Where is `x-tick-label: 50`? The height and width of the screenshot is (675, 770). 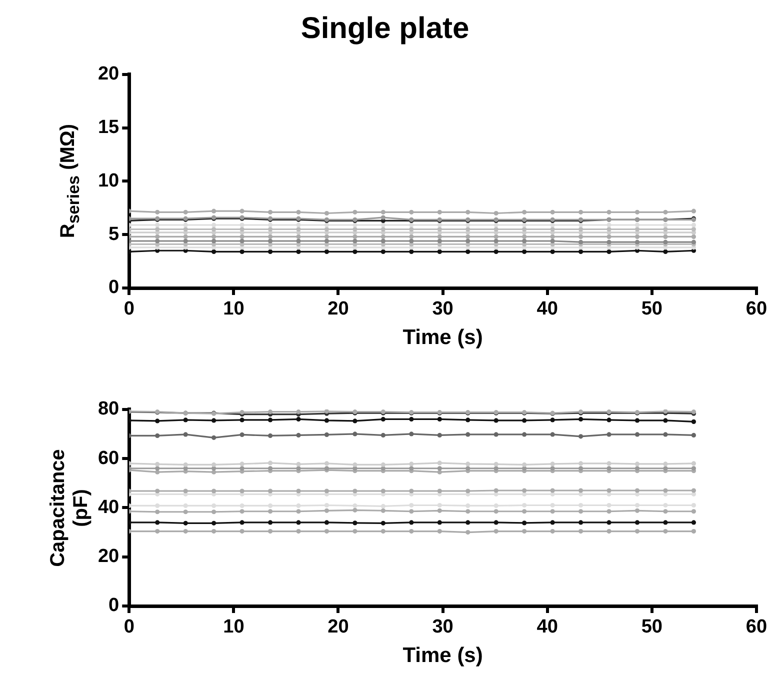 x-tick-label: 50 is located at coordinates (651, 627).